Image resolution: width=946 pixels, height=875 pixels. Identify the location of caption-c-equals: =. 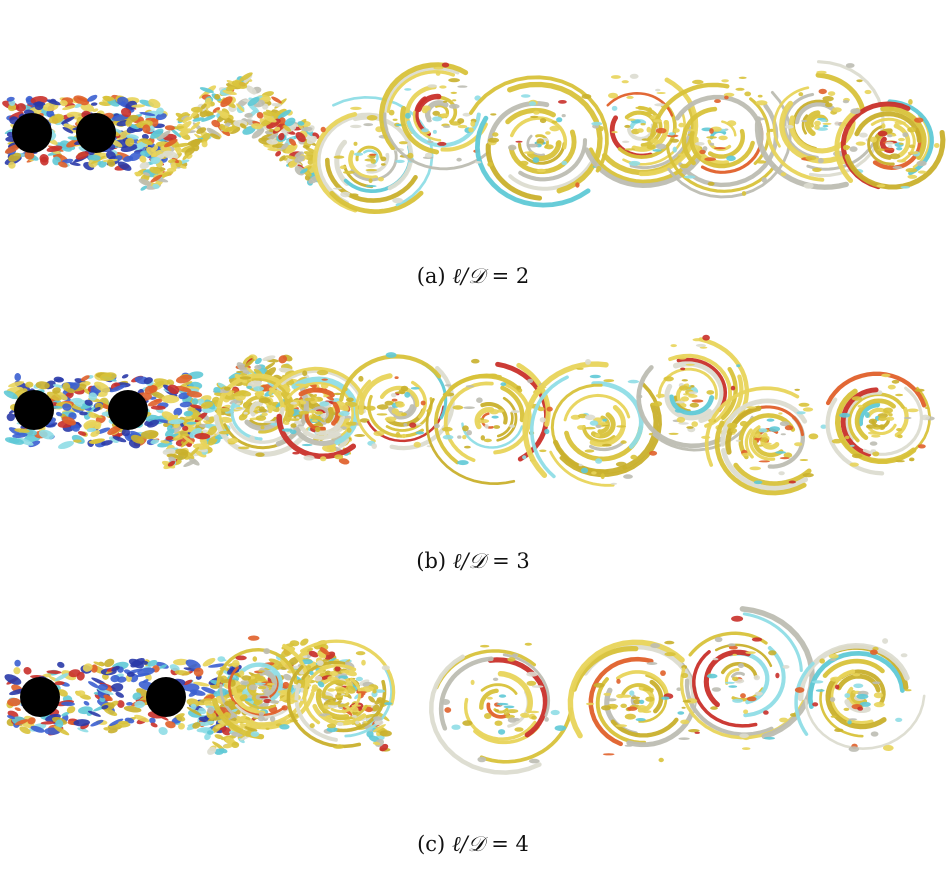
(500, 844).